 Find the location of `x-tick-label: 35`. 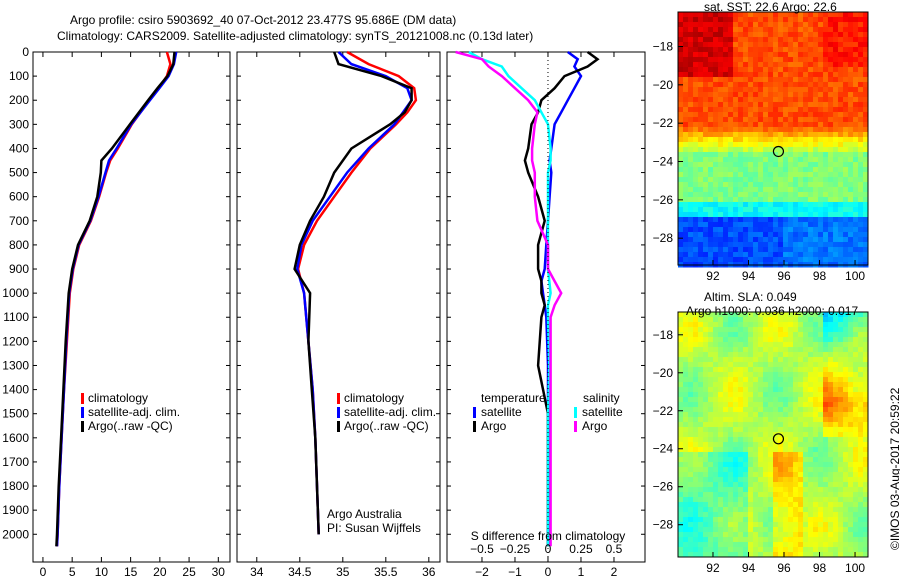

x-tick-label: 35 is located at coordinates (343, 572).